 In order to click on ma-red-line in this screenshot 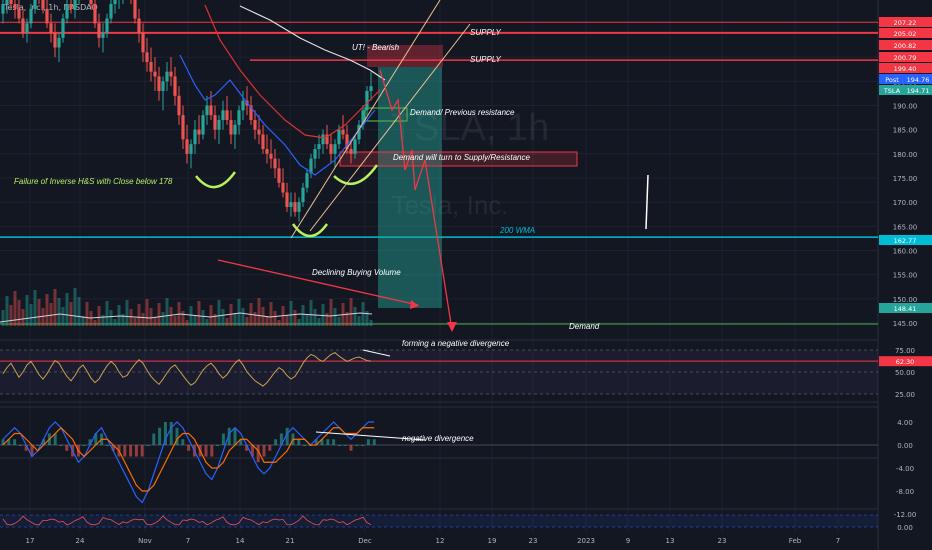, I will do `click(292, 71)`.